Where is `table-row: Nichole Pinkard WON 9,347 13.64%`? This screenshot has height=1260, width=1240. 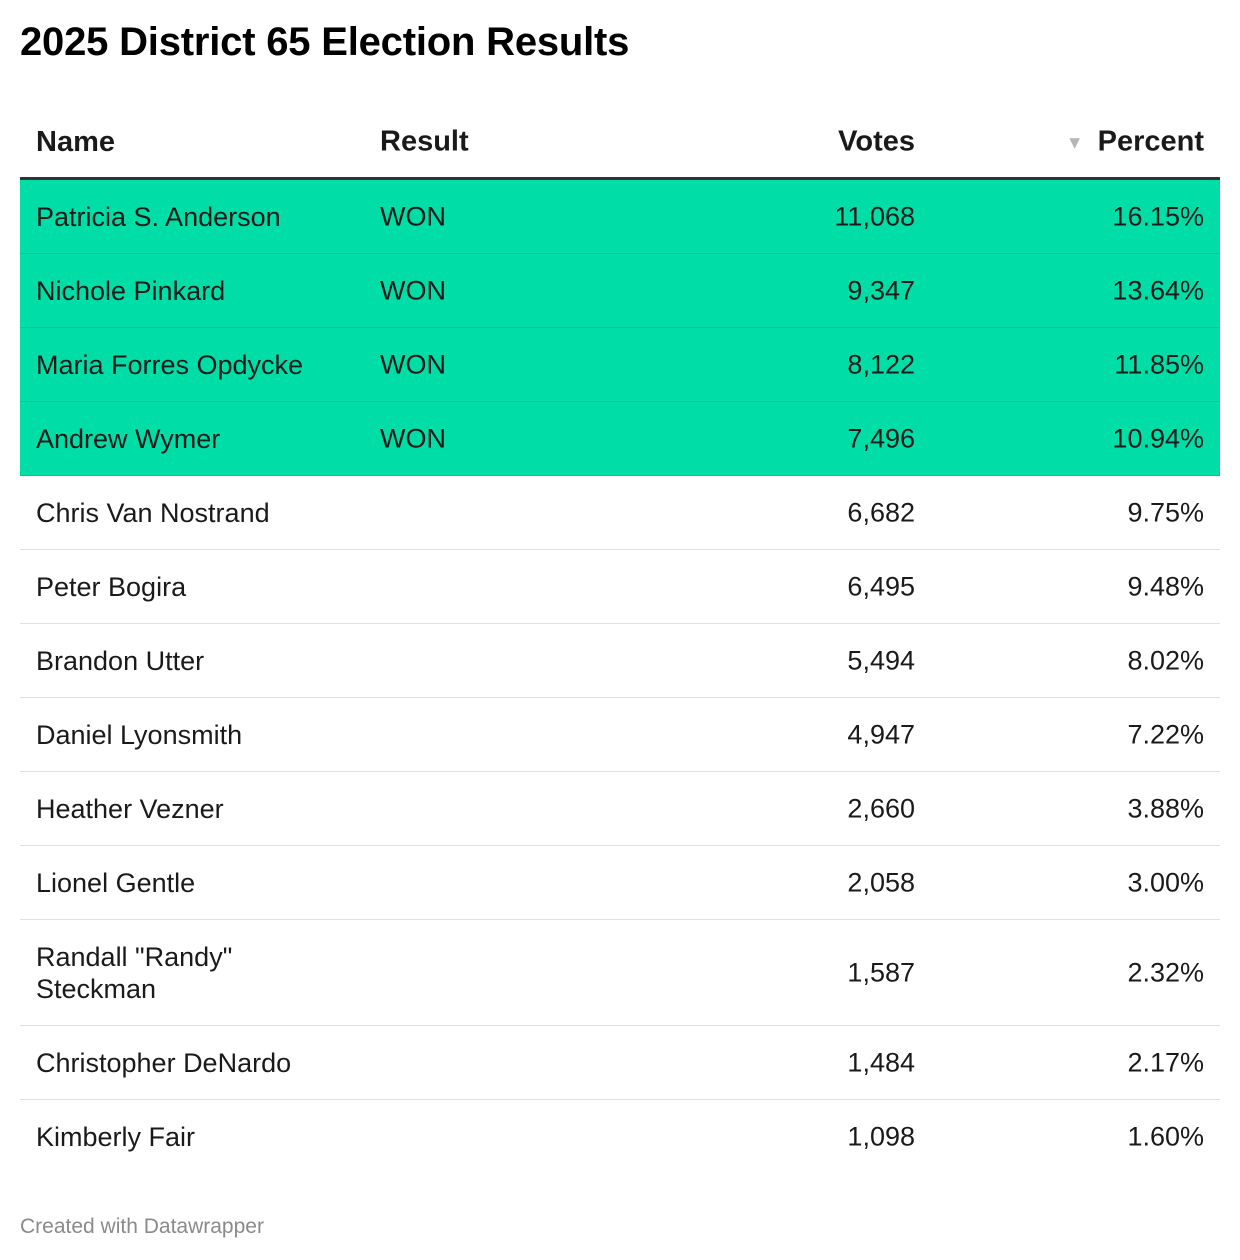
table-row: Nichole Pinkard WON 9,347 13.64% is located at coordinates (620, 291).